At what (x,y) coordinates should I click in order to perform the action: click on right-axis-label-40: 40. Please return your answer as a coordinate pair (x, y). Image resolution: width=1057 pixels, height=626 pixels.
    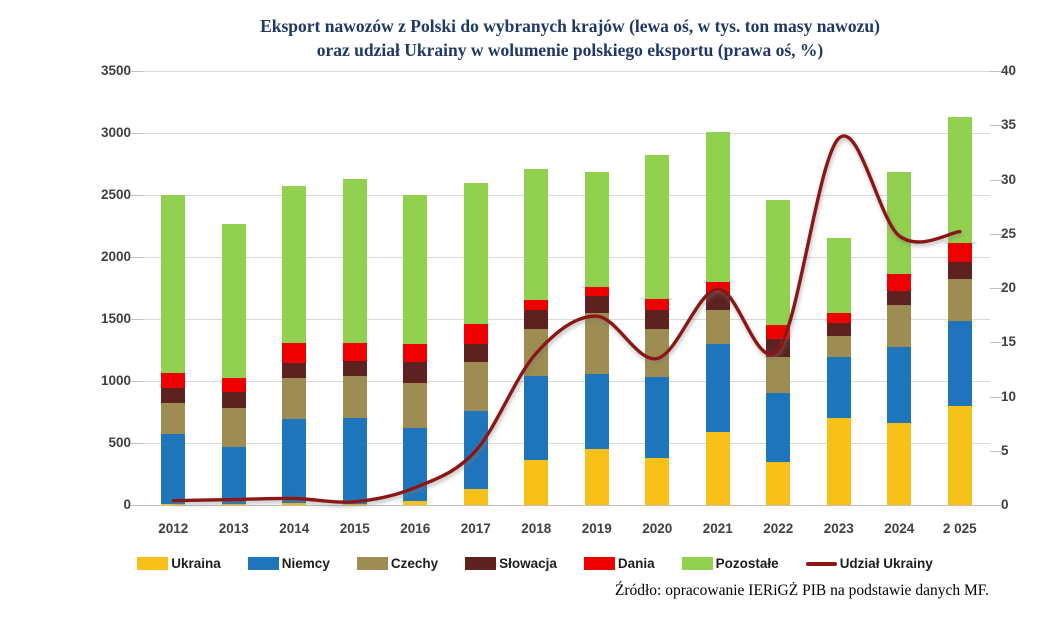
    Looking at the image, I should click on (1009, 70).